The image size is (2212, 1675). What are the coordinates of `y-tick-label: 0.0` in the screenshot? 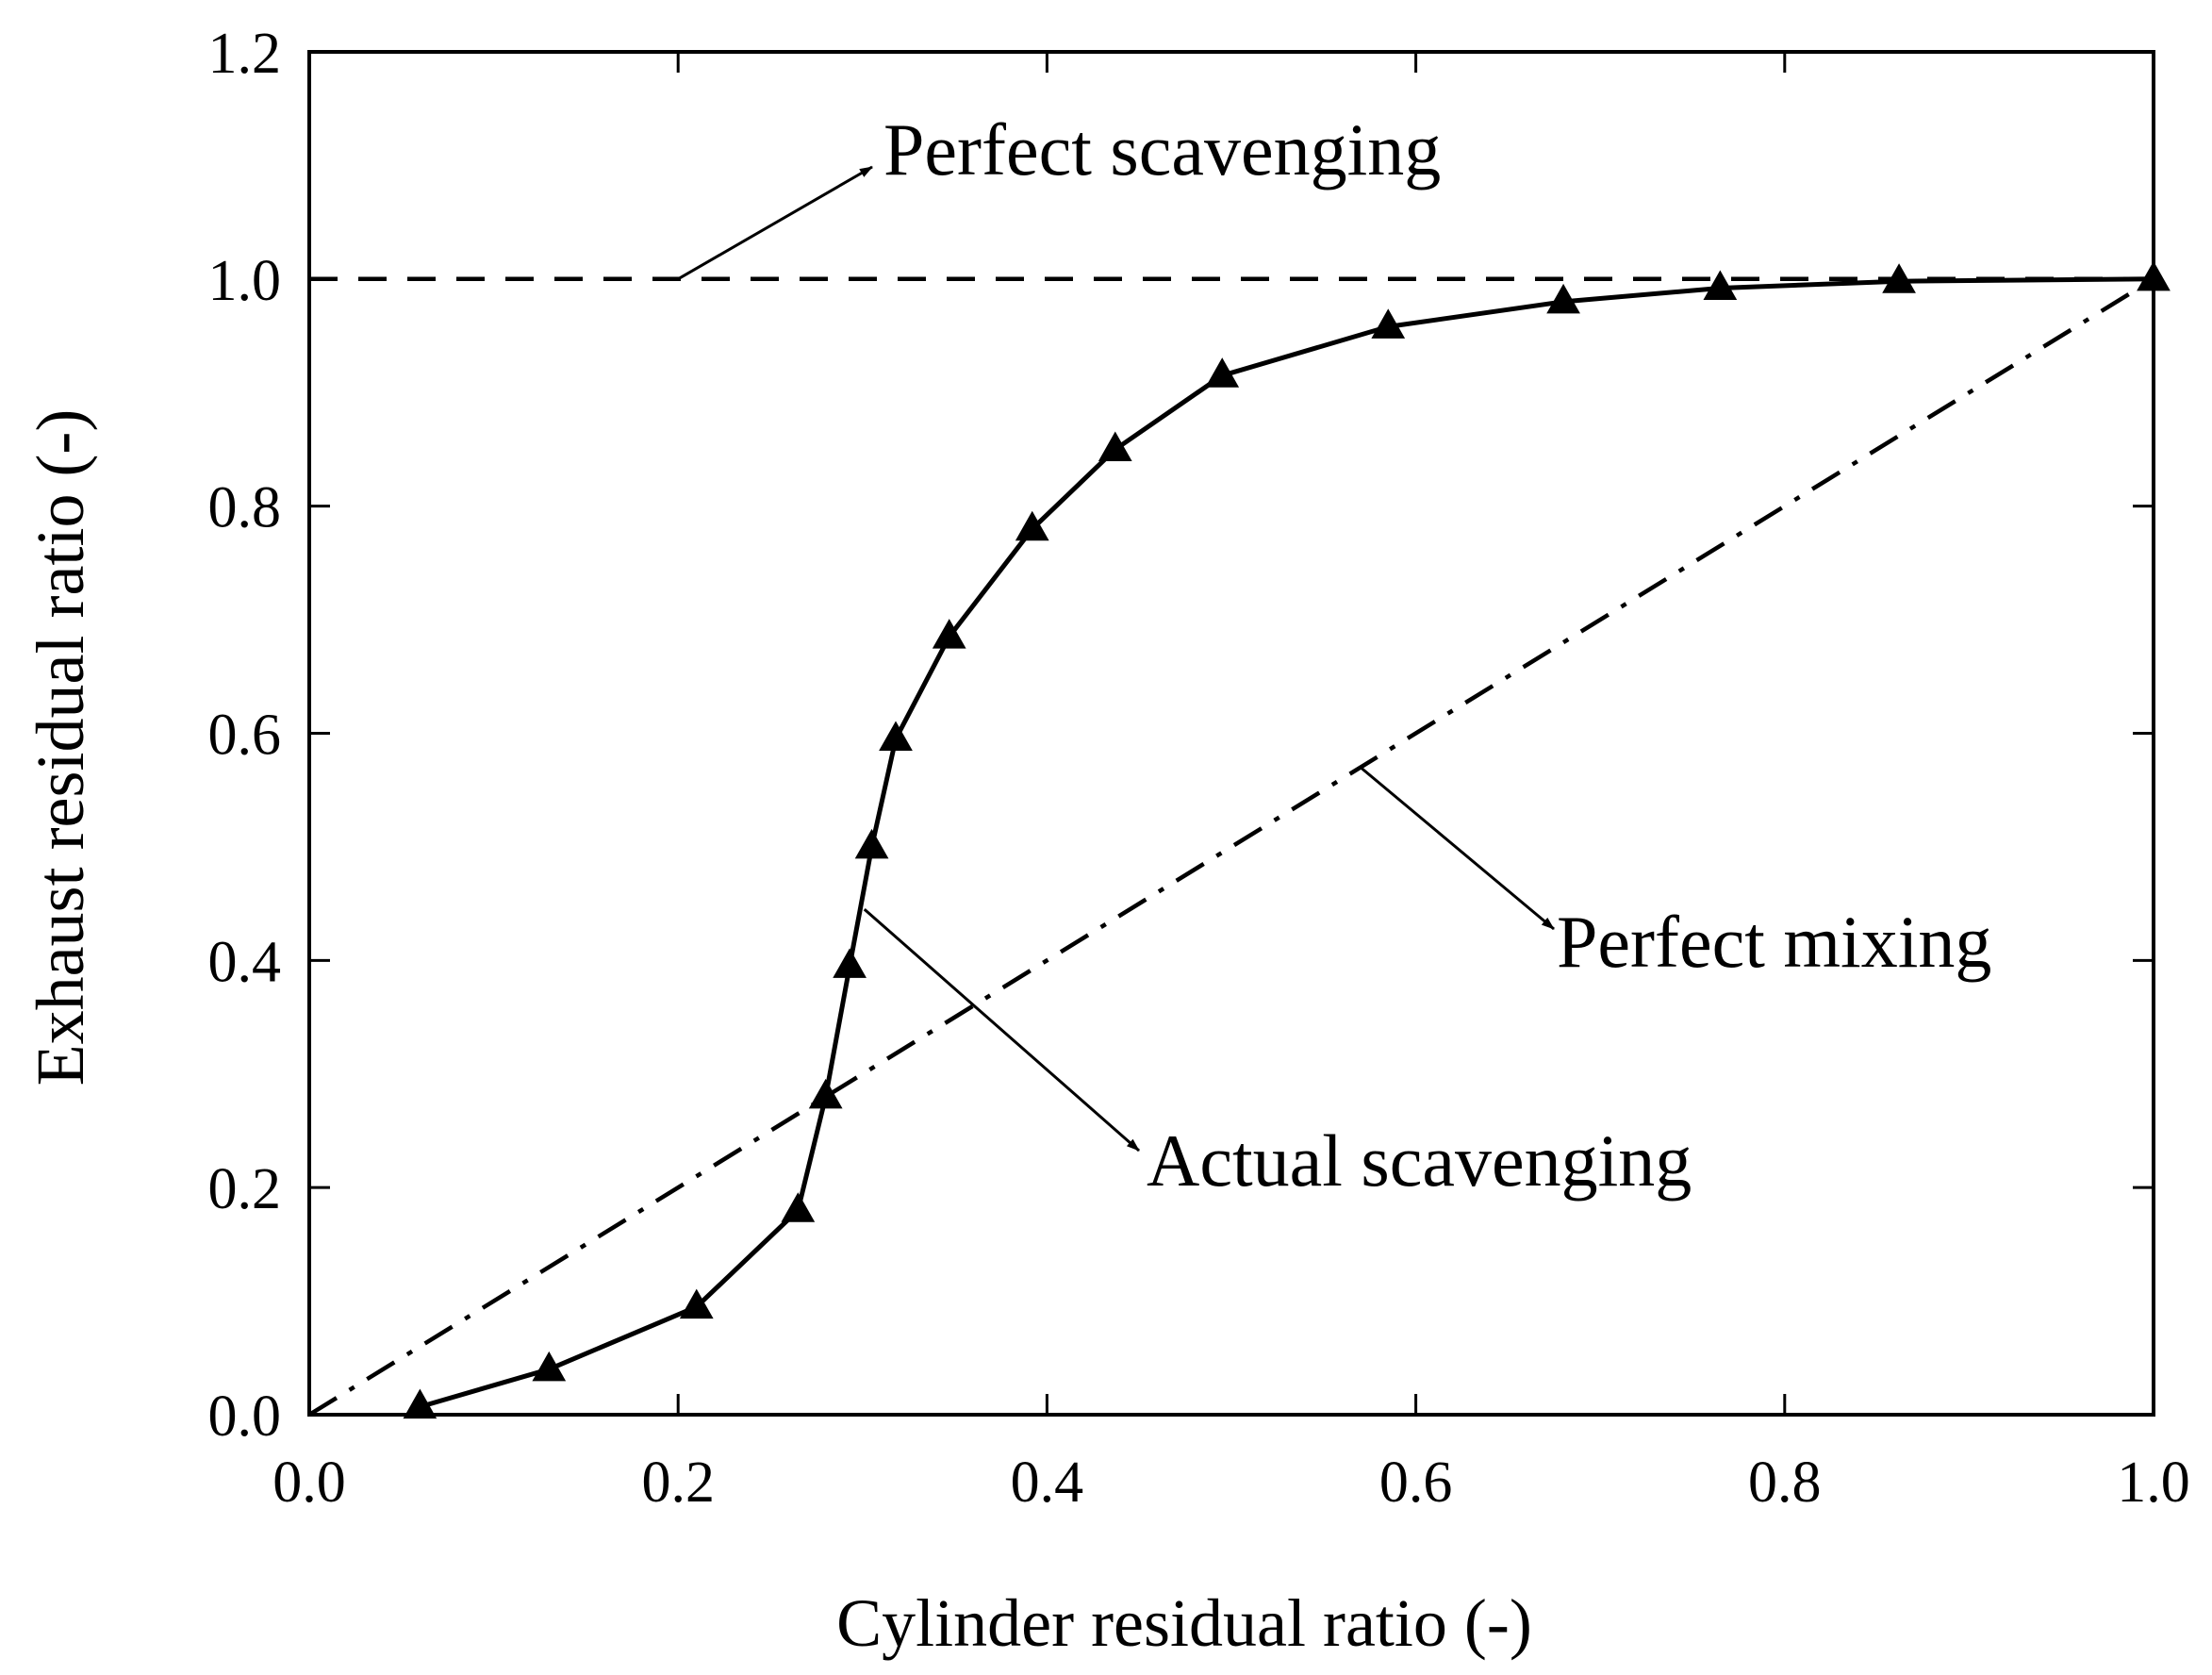 It's located at (245, 1417).